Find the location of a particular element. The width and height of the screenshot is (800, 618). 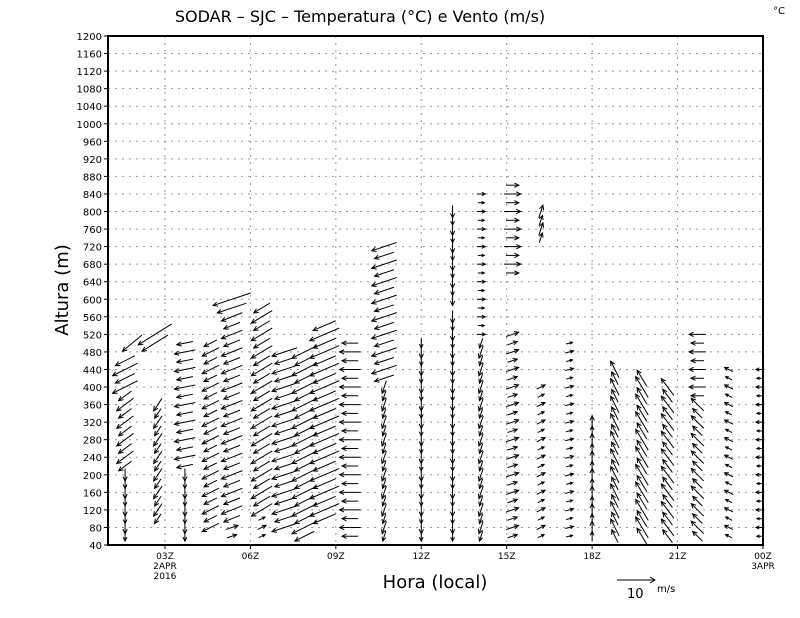

x-tick-label: 03Z is located at coordinates (165, 557).